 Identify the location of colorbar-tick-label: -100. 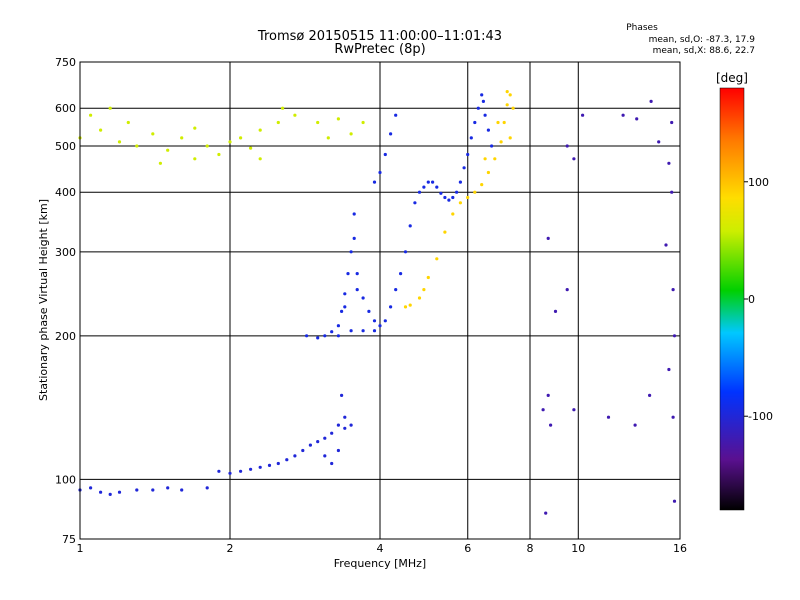
(760, 416).